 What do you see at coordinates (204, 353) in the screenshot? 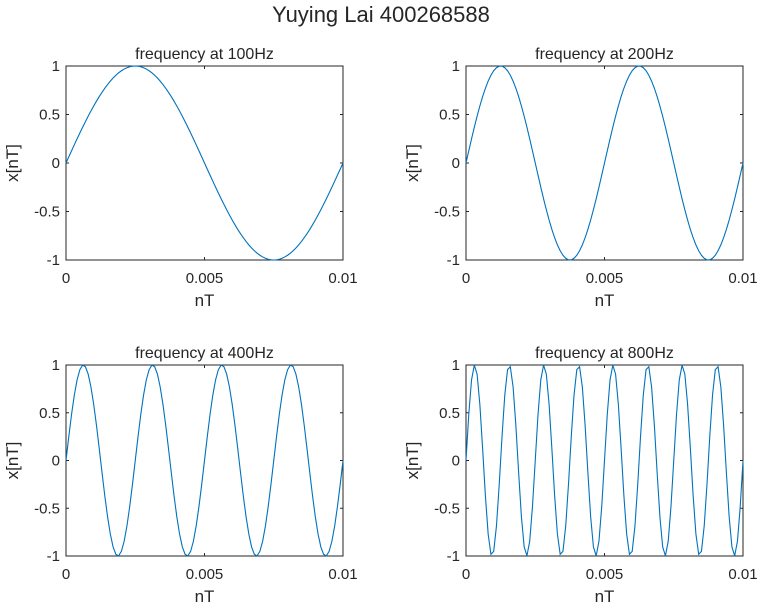
I see `subplot-title: frequency at 400Hz` at bounding box center [204, 353].